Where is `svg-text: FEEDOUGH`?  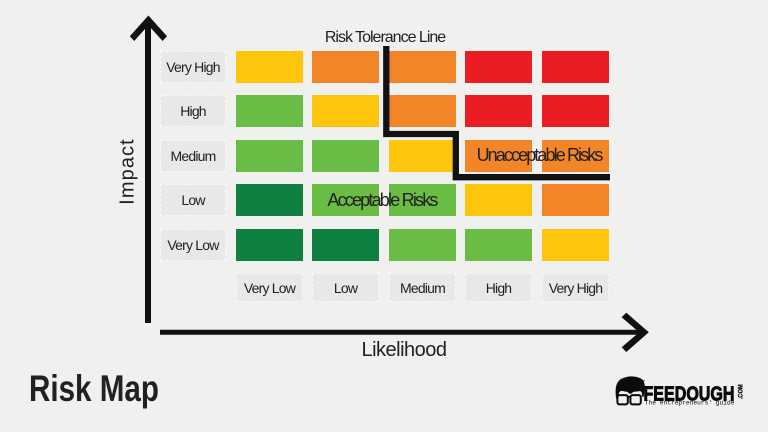
svg-text: FEEDOUGH is located at coordinates (689, 395).